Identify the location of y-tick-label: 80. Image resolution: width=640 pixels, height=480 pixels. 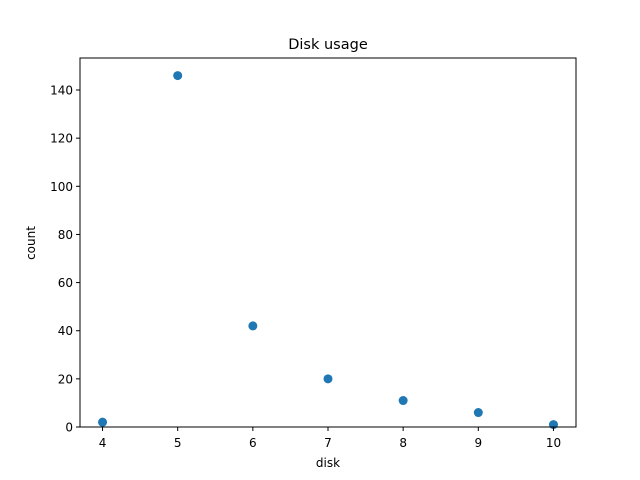
(65, 235).